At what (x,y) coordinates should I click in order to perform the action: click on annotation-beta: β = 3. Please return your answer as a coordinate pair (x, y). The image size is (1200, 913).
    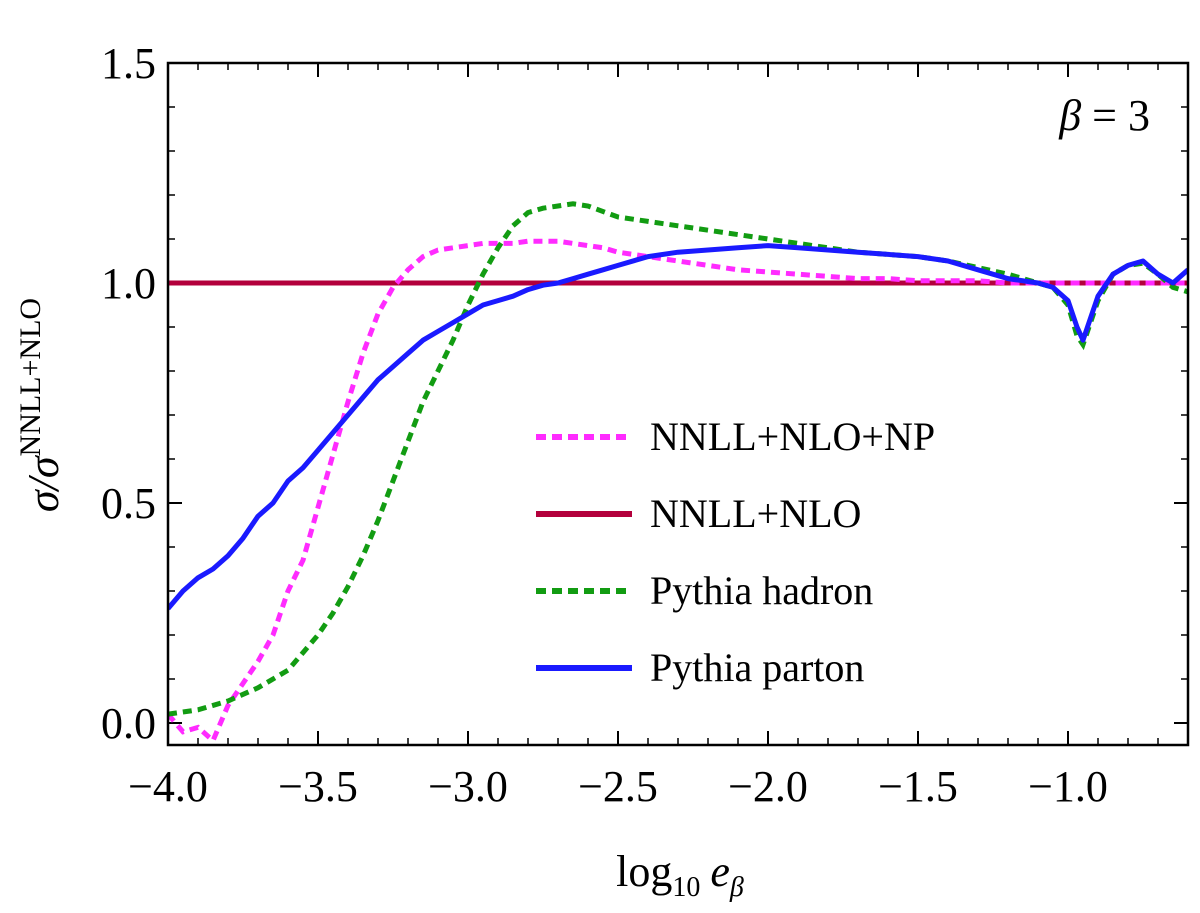
    Looking at the image, I should click on (1104, 115).